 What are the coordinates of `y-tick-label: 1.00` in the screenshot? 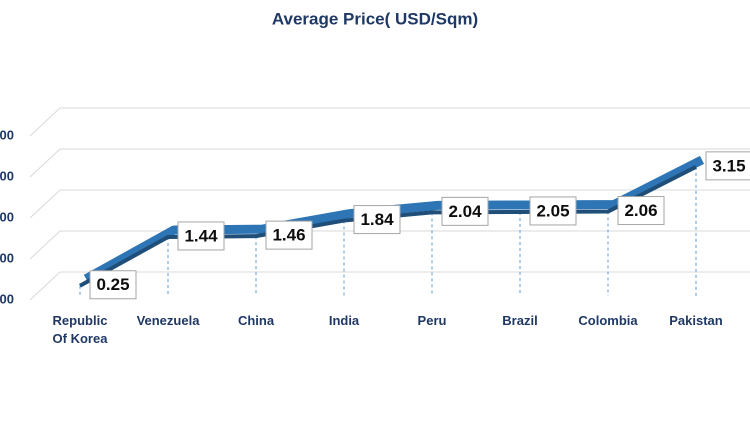 It's located at (7, 257).